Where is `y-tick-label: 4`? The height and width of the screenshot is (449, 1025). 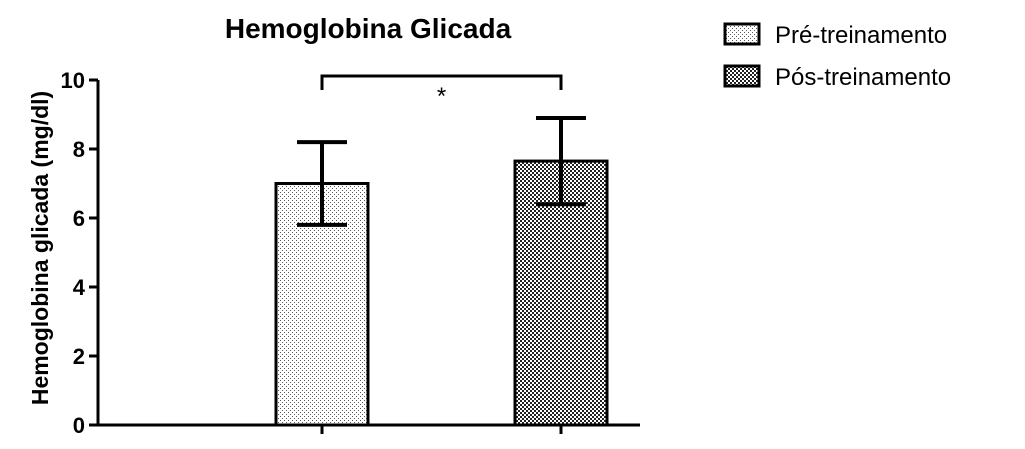 y-tick-label: 4 is located at coordinates (79, 287).